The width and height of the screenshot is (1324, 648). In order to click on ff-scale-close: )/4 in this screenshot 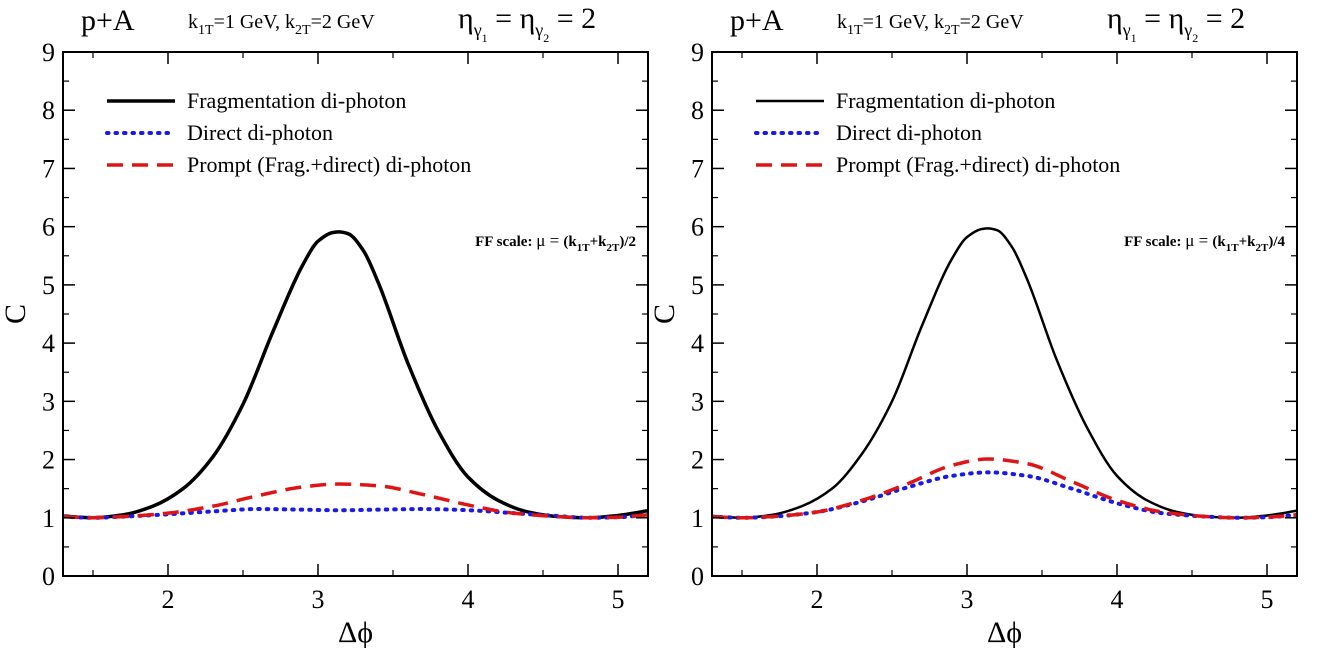, I will do `click(1276, 242)`.